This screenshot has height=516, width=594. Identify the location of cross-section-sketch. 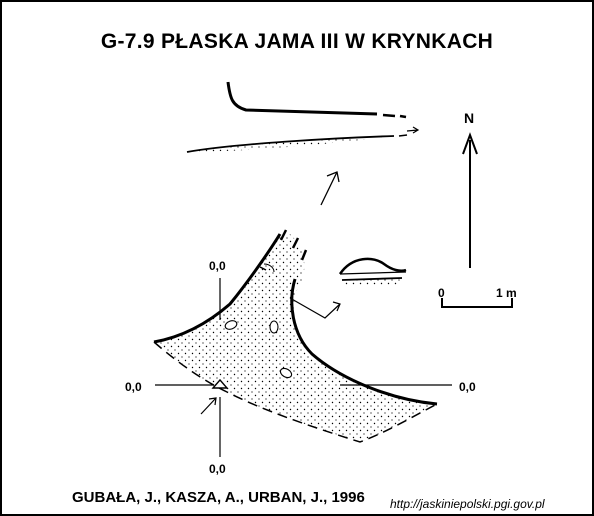
(348, 288).